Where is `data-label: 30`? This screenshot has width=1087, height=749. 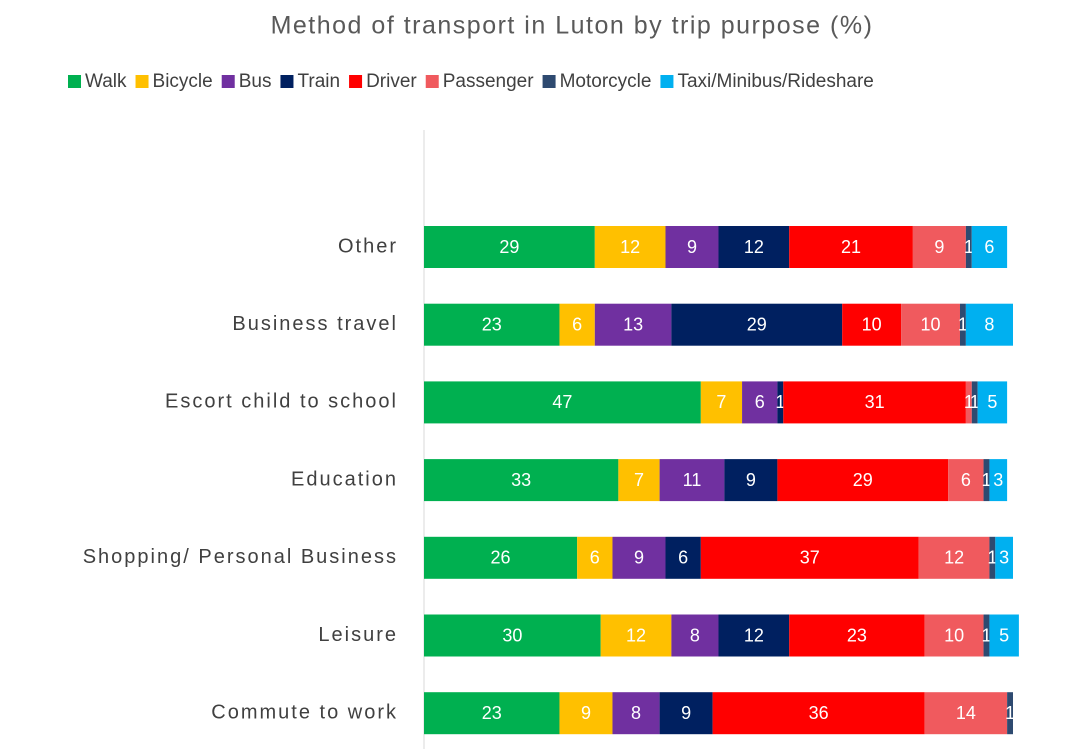 data-label: 30 is located at coordinates (512, 635).